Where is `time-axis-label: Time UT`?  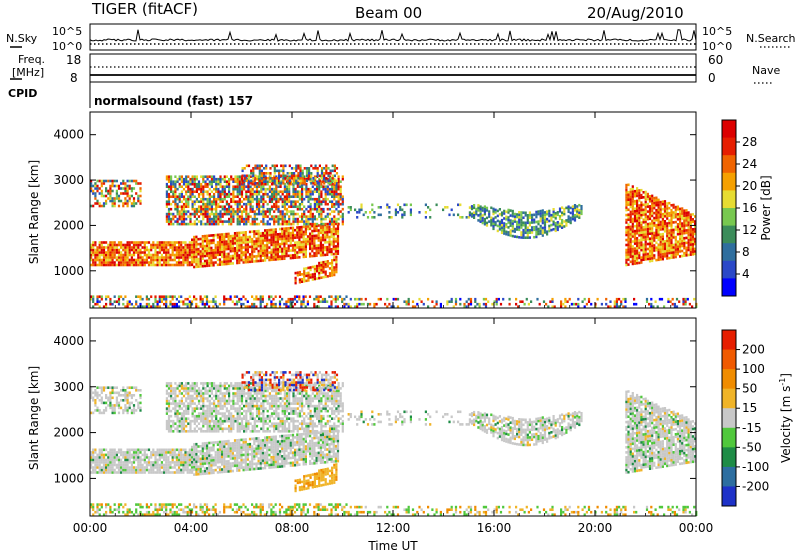
time-axis-label: Time UT is located at coordinates (392, 546).